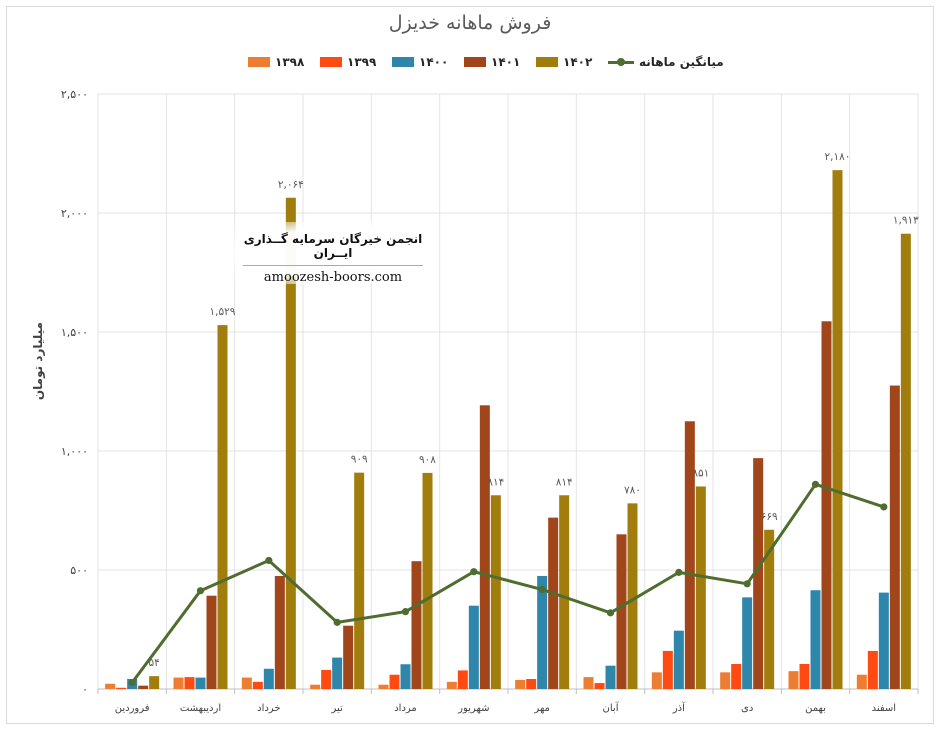 The height and width of the screenshot is (729, 940). Describe the element at coordinates (337, 708) in the screenshot. I see `x-tick-label: تیر` at that location.